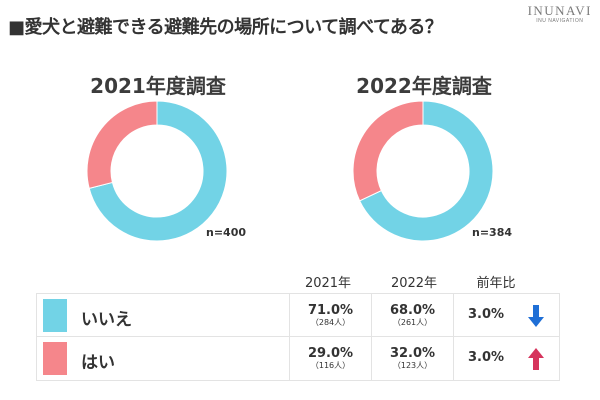 The width and height of the screenshot is (600, 400). I want to click on percent-no-2021: 71.0%, so click(330, 310).